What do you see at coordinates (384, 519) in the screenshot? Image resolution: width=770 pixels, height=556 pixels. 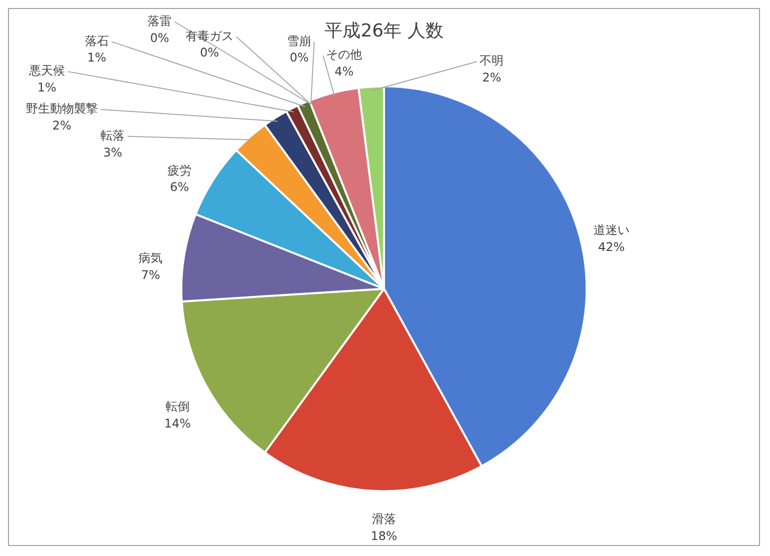 I see `slice-label: 滑落` at bounding box center [384, 519].